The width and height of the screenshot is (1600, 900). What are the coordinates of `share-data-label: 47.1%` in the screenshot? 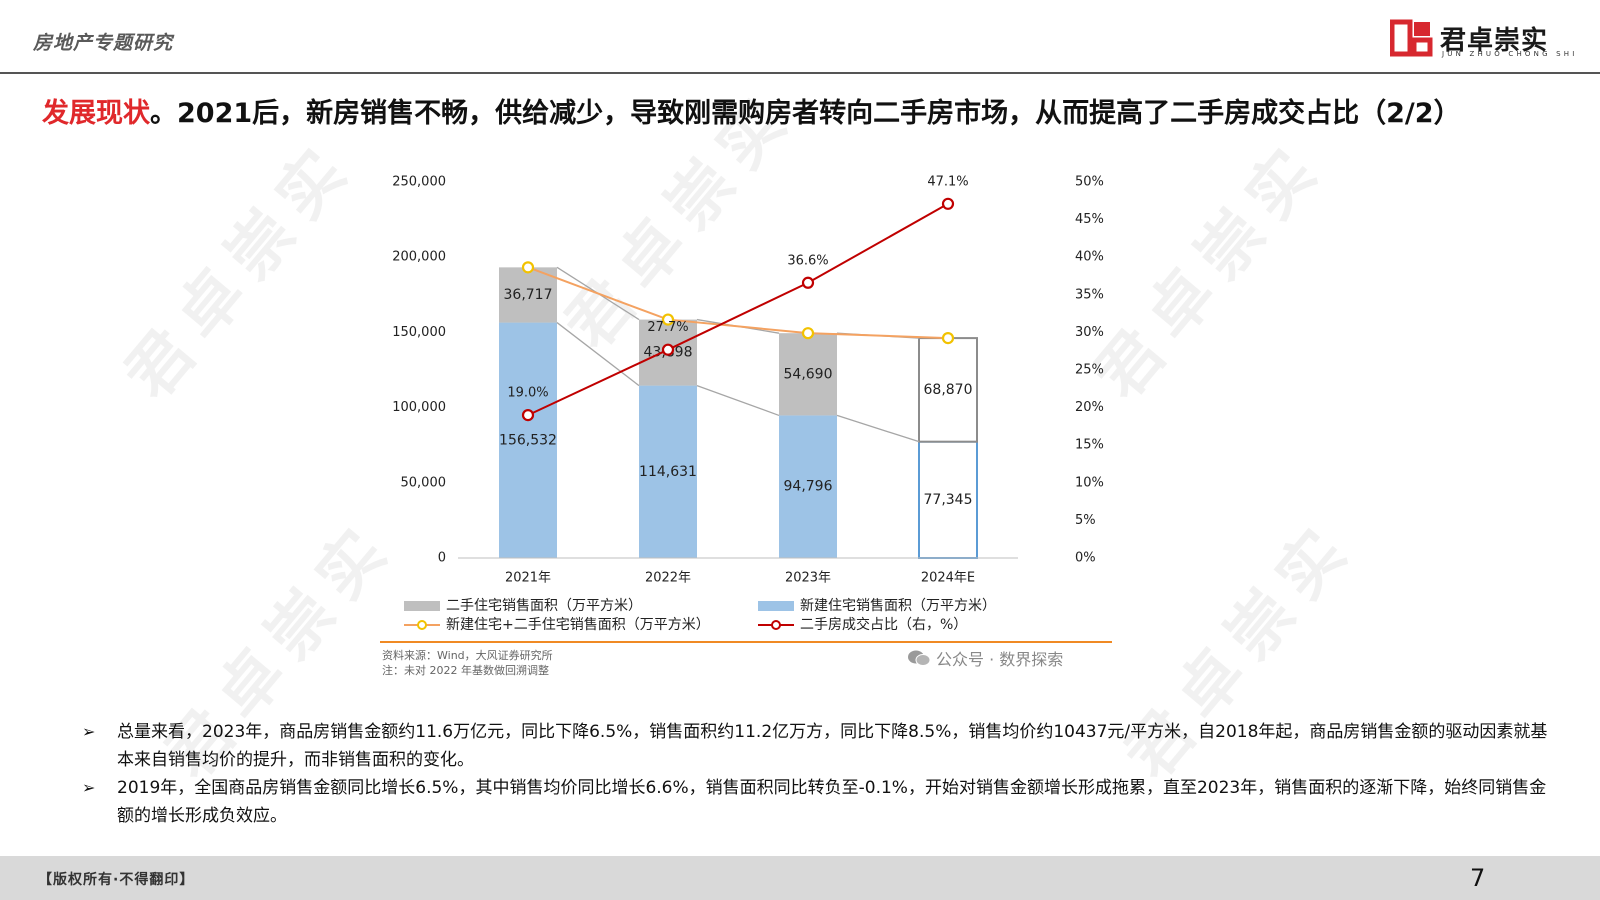 It's located at (947, 181).